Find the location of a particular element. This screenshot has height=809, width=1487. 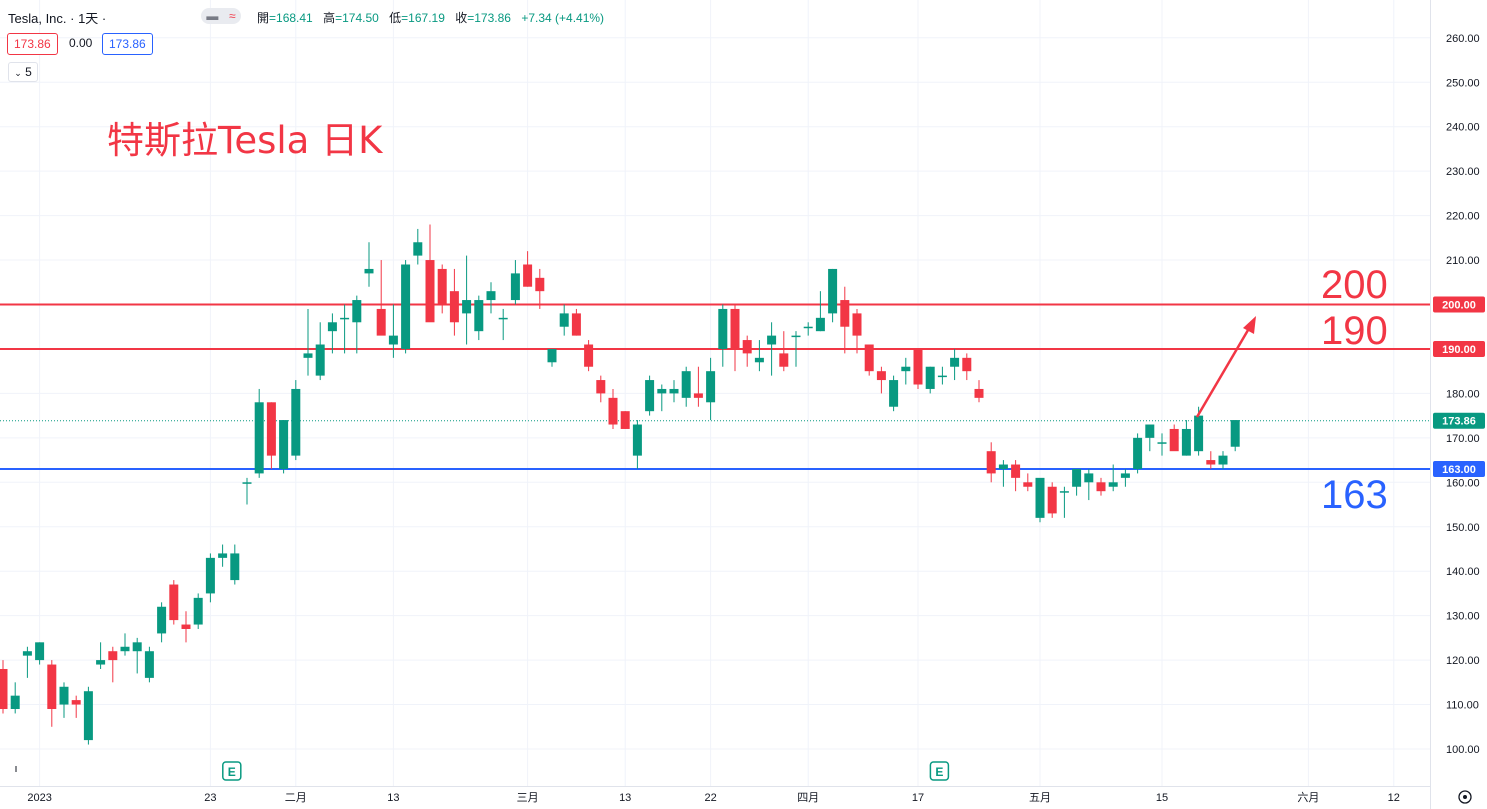

settings-icon is located at coordinates (1465, 797).